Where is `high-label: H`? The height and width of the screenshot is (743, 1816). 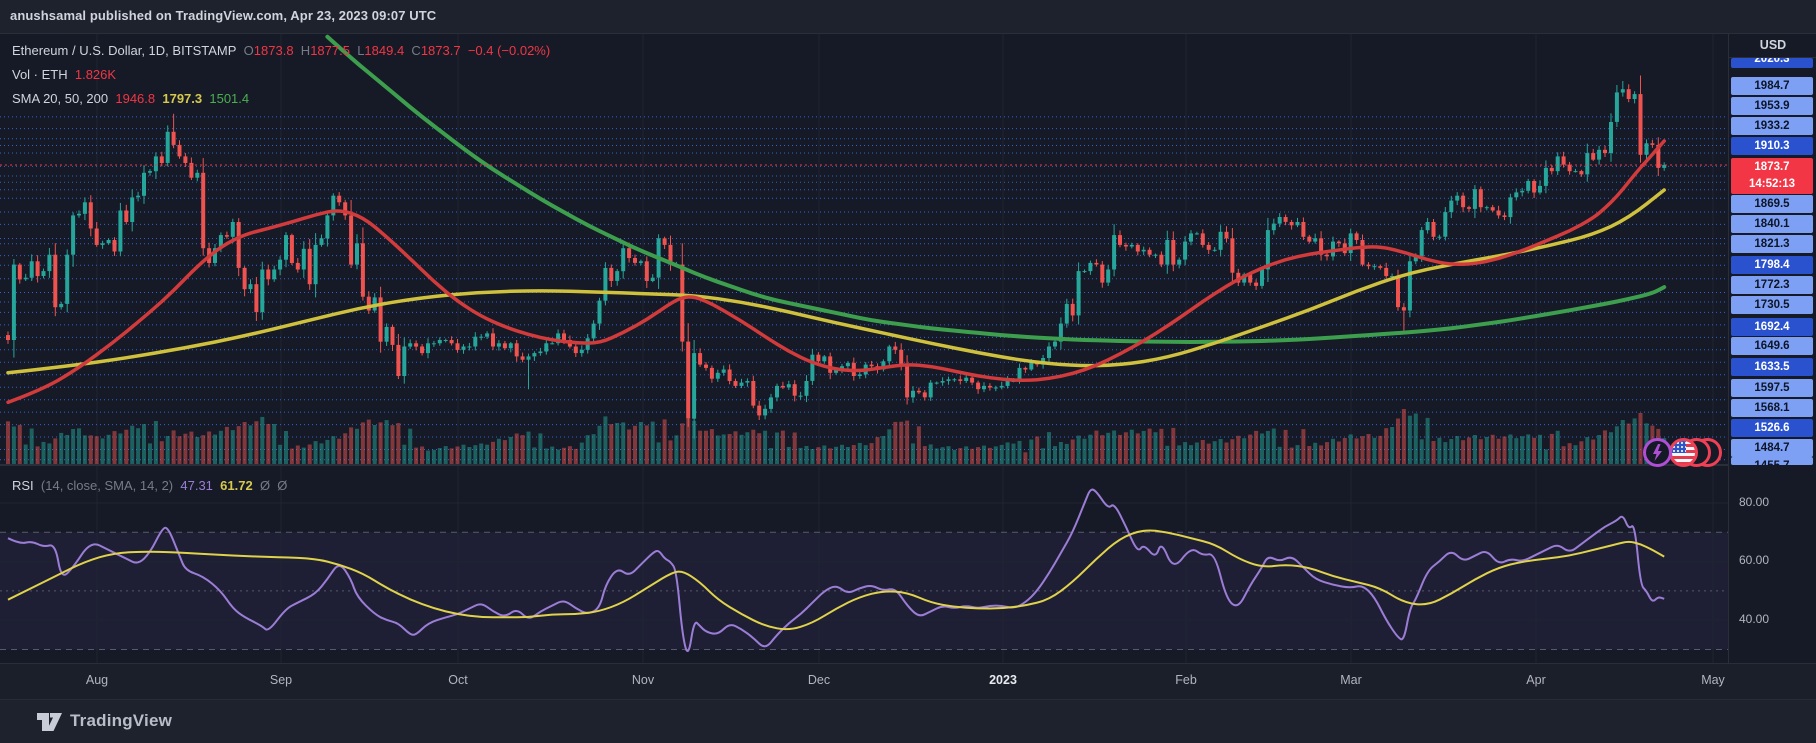 high-label: H is located at coordinates (305, 50).